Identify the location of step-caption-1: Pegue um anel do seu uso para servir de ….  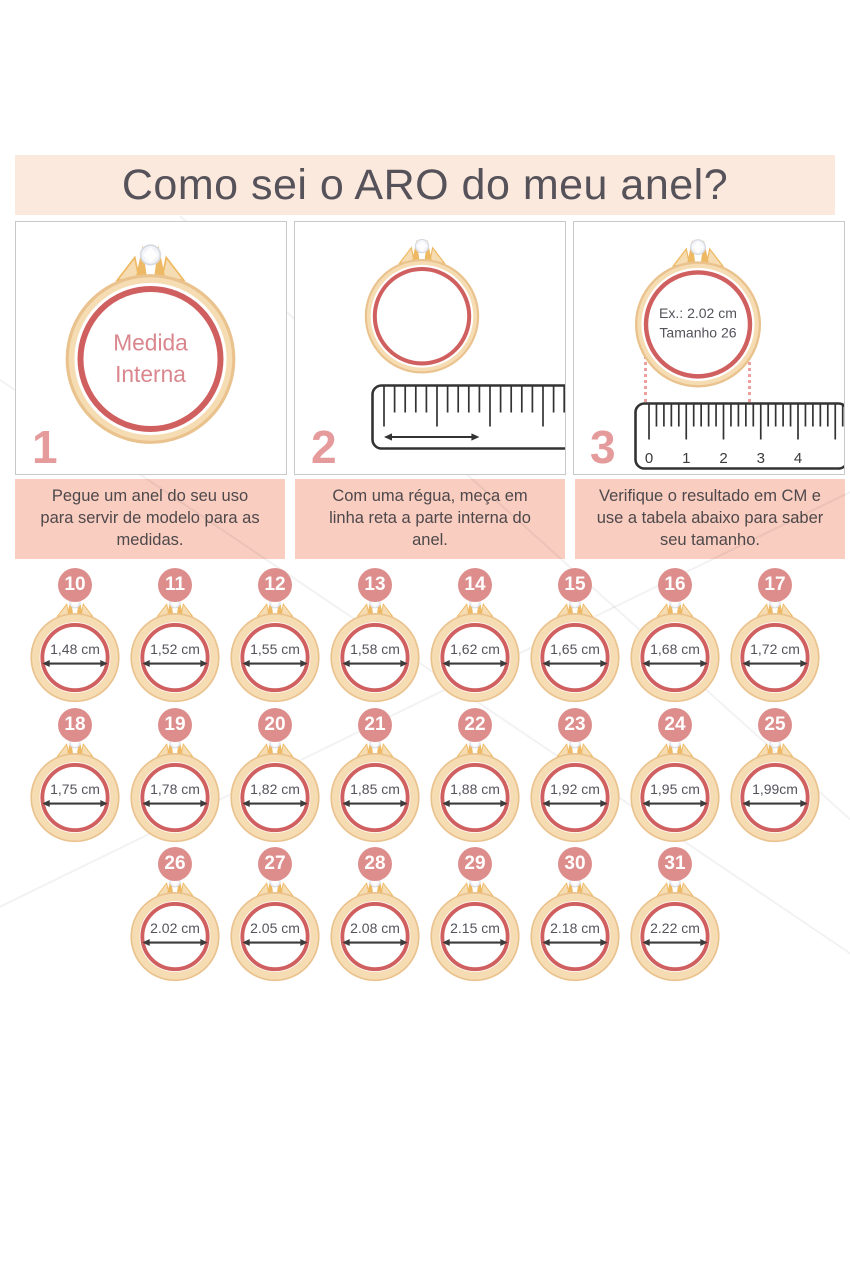
(150, 519).